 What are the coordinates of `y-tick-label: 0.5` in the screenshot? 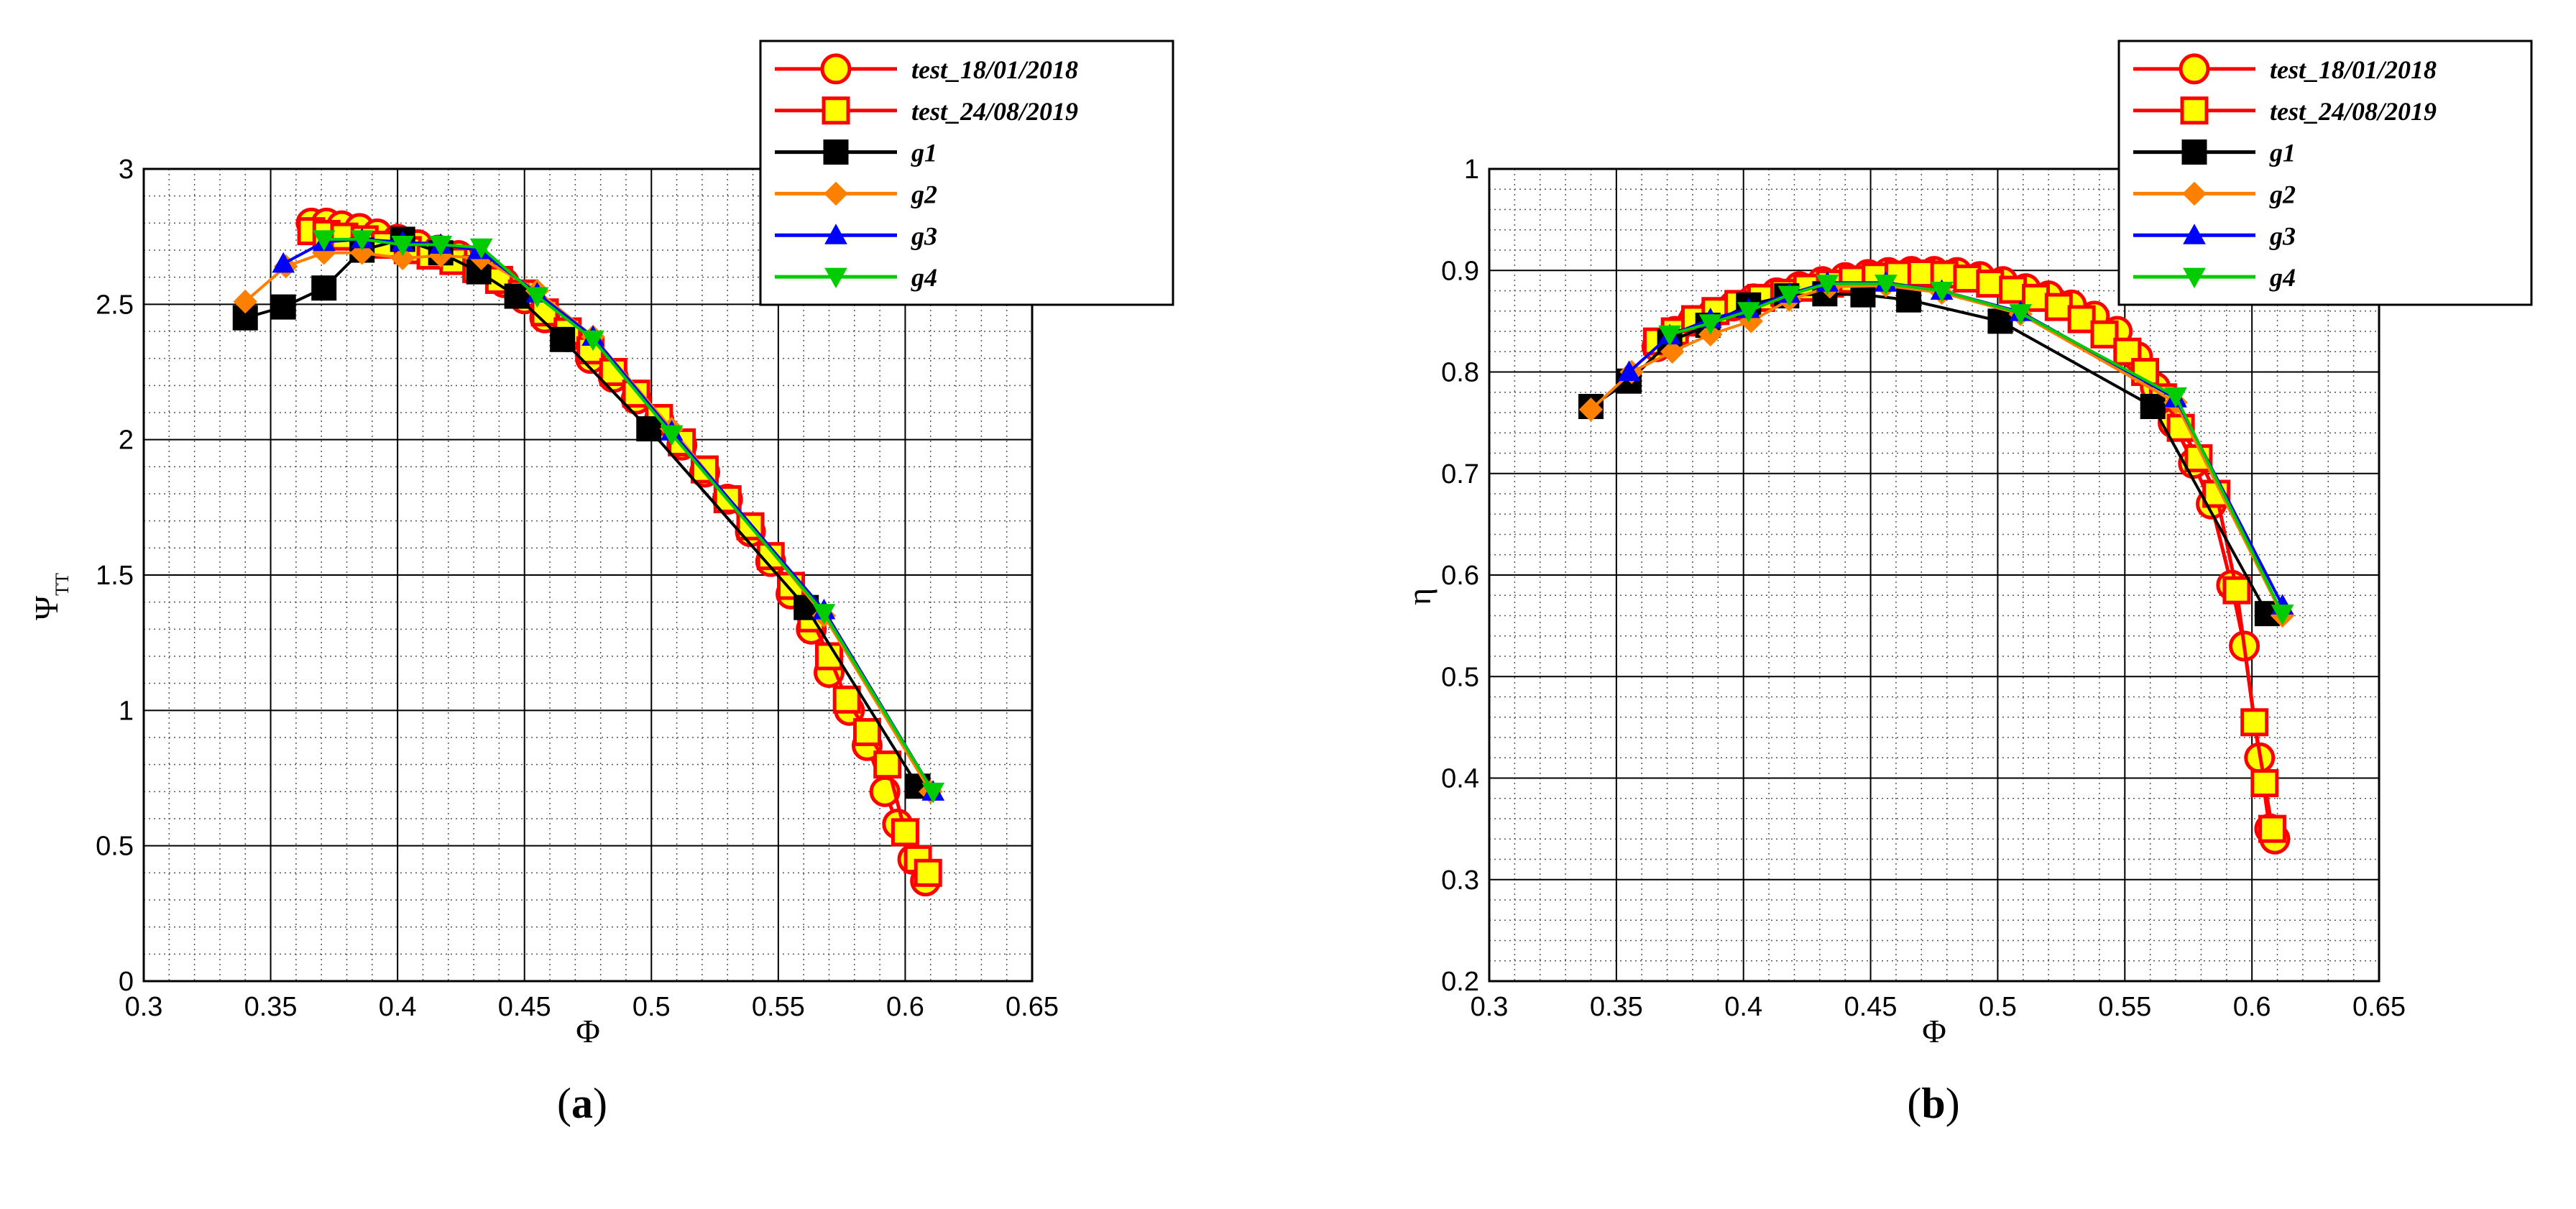 It's located at (1460, 677).